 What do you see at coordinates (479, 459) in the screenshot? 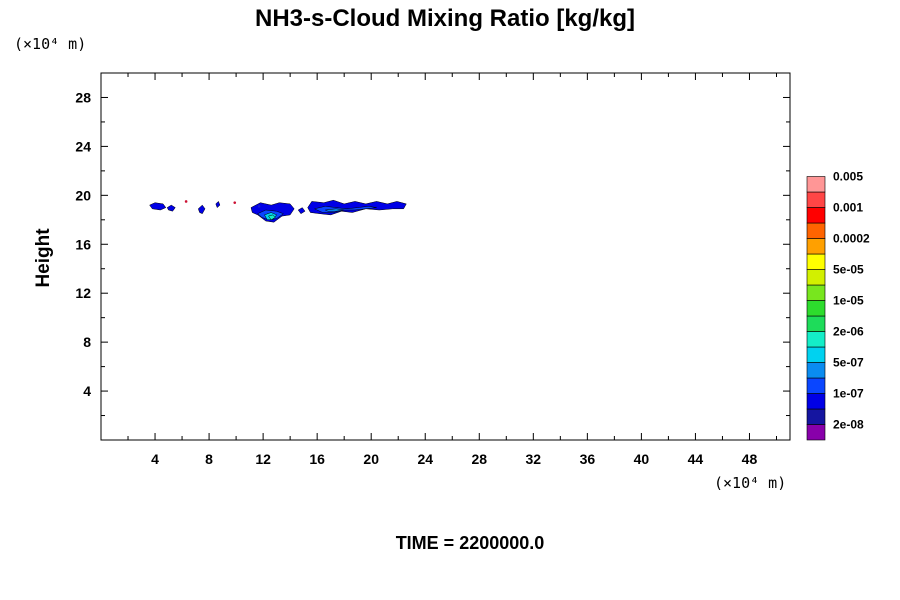
I see `x-tick-label: 28` at bounding box center [479, 459].